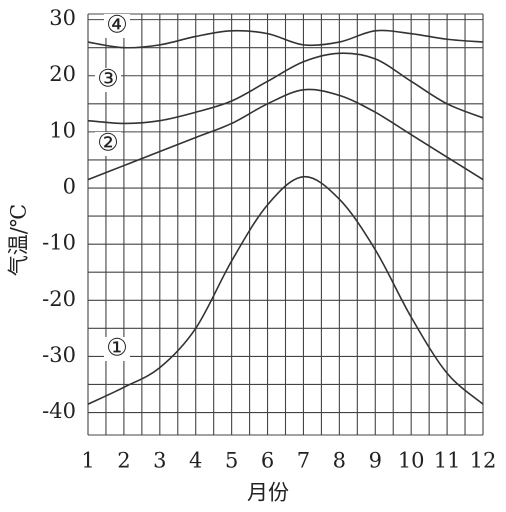  Describe the element at coordinates (483, 461) in the screenshot. I see `x-tick-label: 12` at that location.